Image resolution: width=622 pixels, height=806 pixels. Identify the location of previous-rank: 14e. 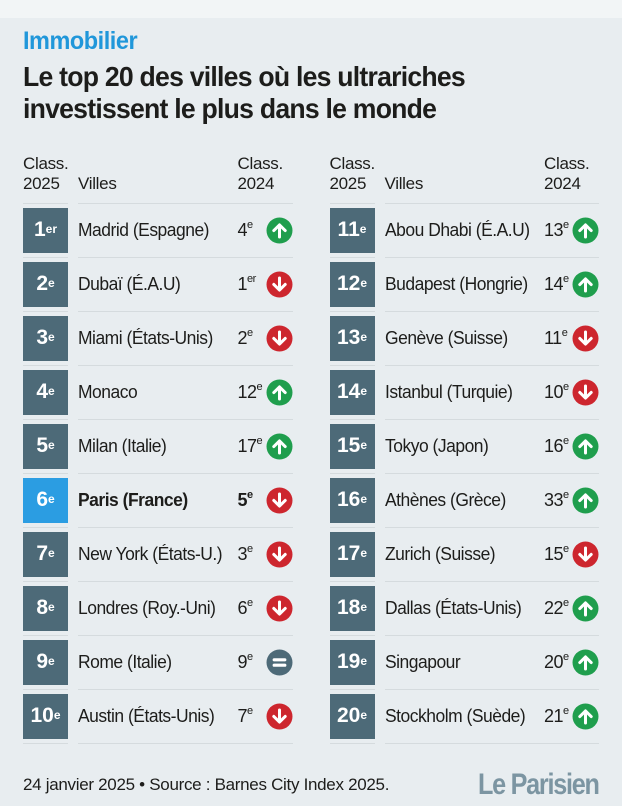
(556, 283).